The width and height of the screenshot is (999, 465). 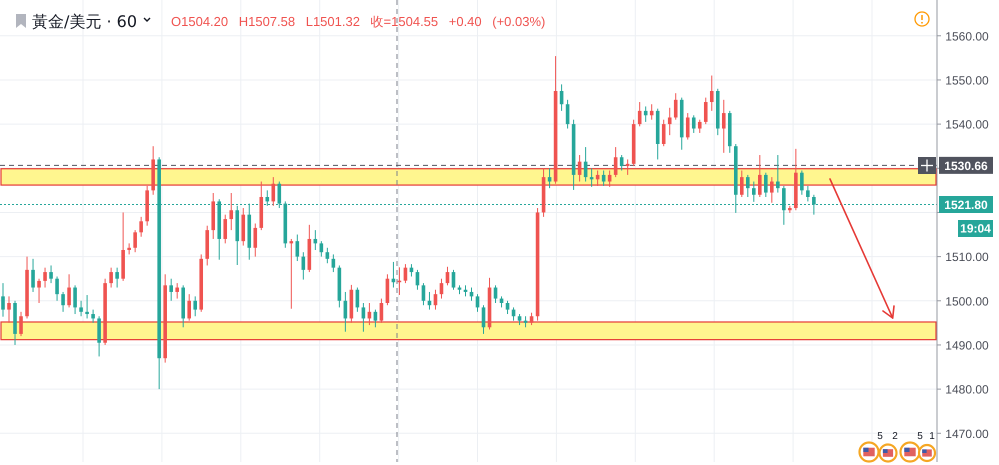 What do you see at coordinates (358, 21) in the screenshot?
I see `text: O1504.20 H1507.58 L1501.32 收=1504.55 +0.40 (+0.03%)` at bounding box center [358, 21].